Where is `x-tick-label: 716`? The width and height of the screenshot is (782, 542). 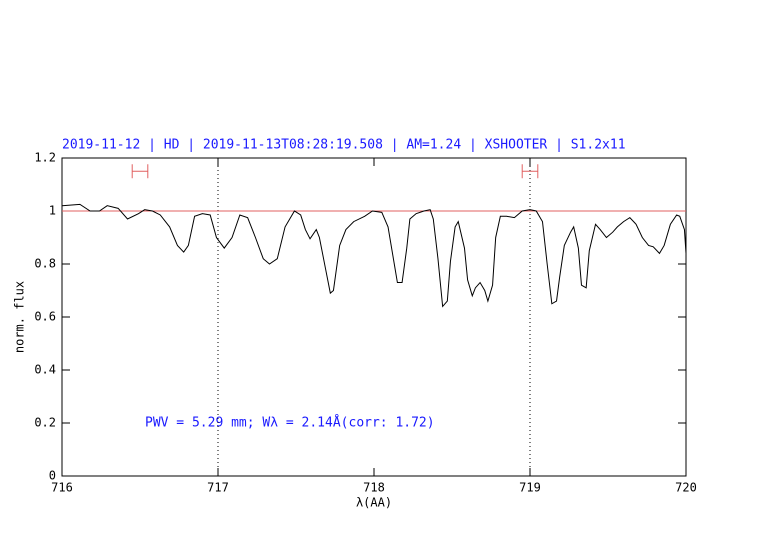
x-tick-label: 716 is located at coordinates (62, 488).